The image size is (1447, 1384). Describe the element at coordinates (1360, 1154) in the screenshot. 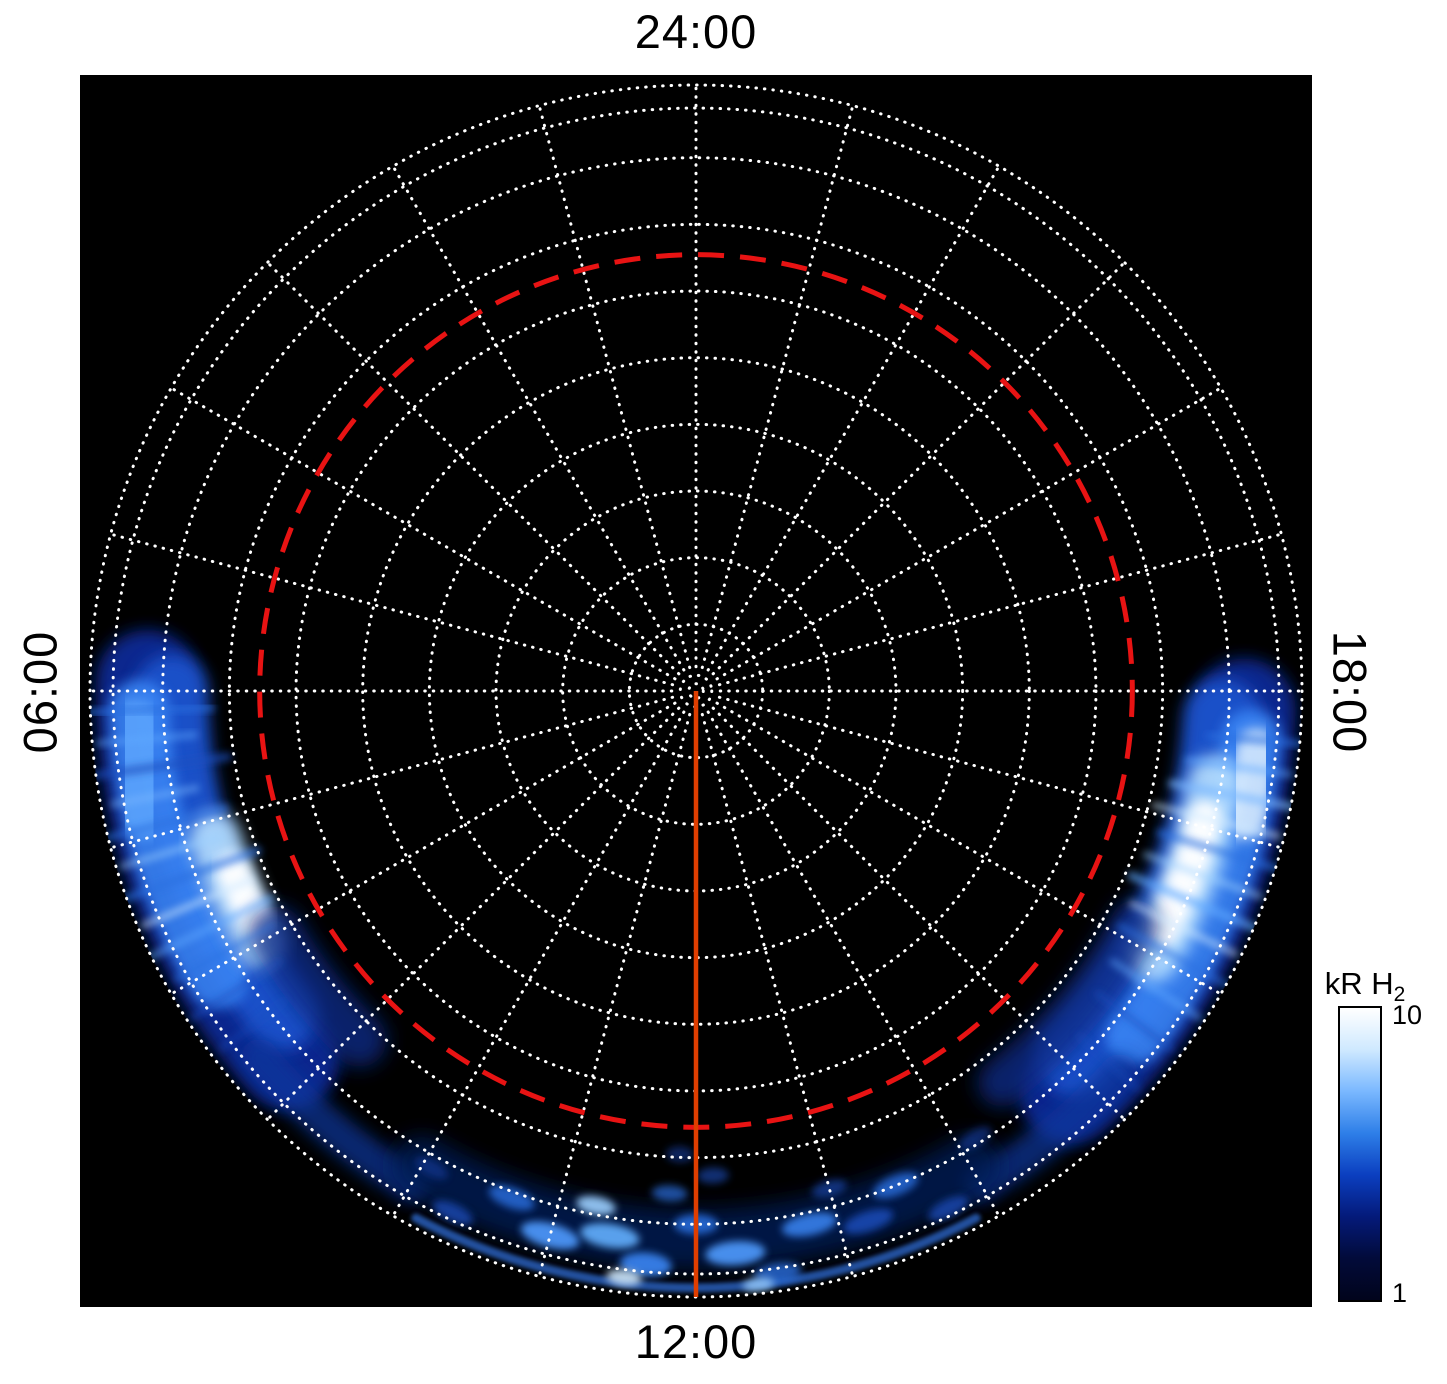

I see `colorbar-gradient` at that location.